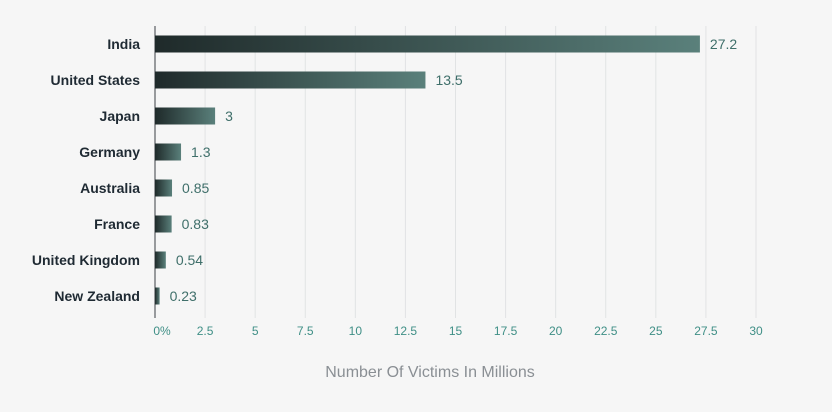 This screenshot has height=412, width=832. What do you see at coordinates (606, 331) in the screenshot?
I see `x-tick-label: 22.5` at bounding box center [606, 331].